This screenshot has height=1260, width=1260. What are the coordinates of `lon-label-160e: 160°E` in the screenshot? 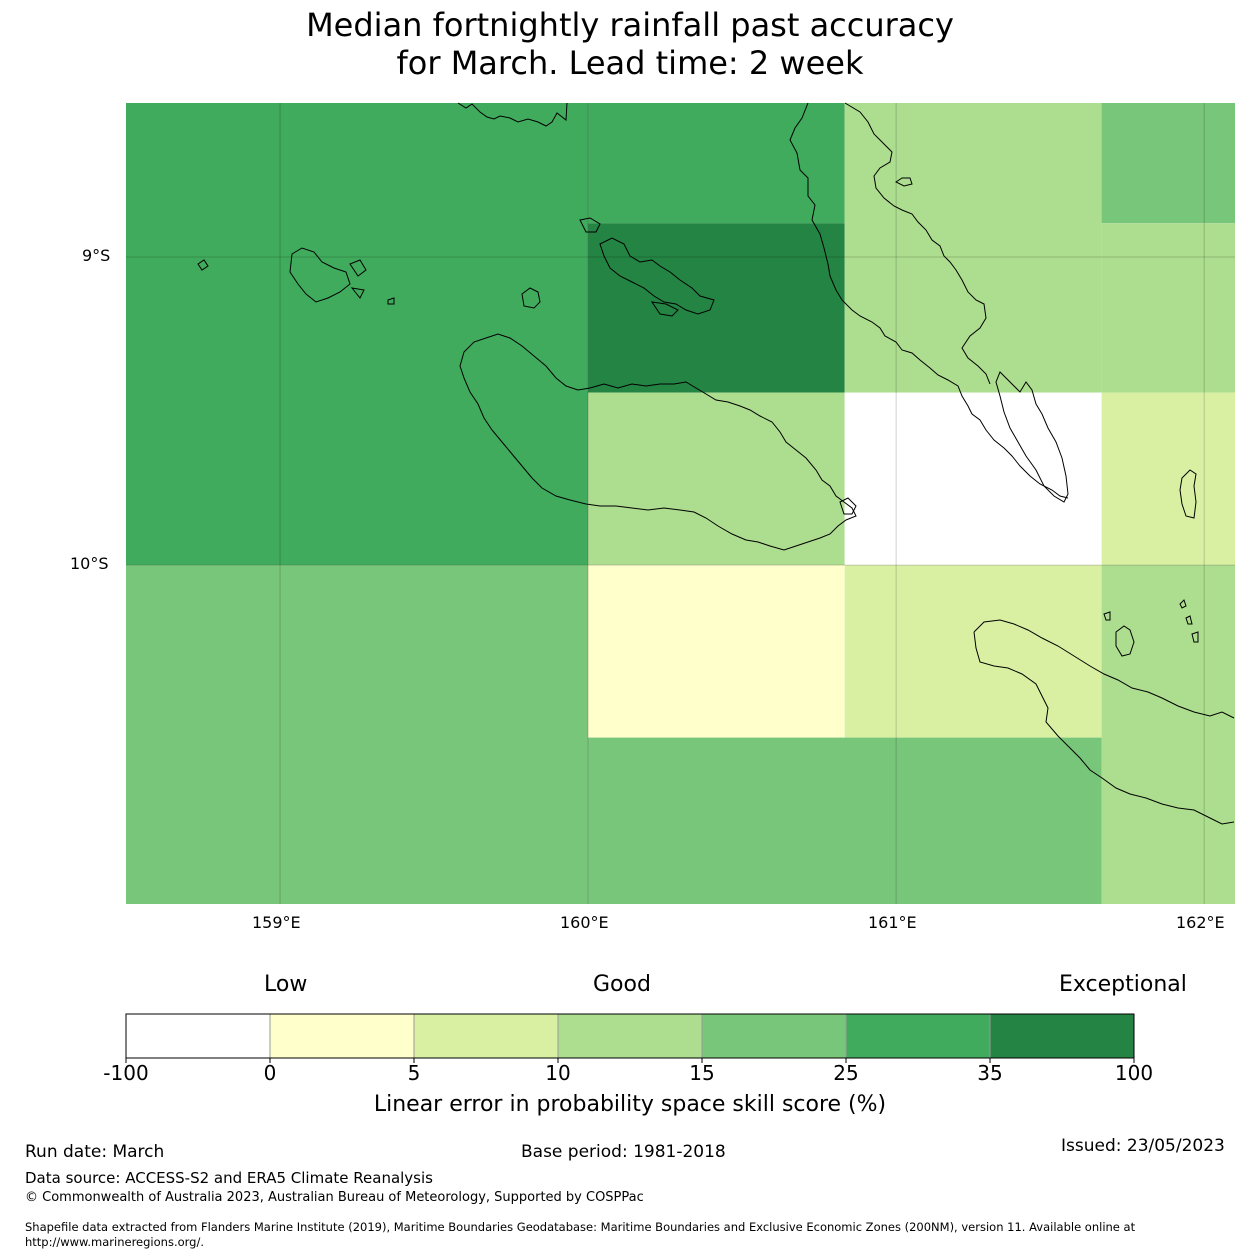 It's located at (584, 922).